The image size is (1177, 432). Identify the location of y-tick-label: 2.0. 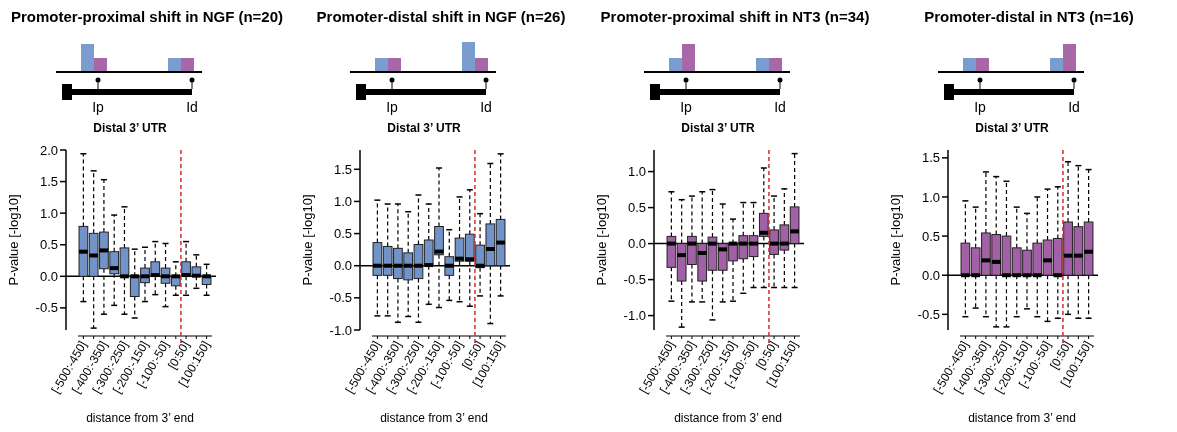
(48, 150).